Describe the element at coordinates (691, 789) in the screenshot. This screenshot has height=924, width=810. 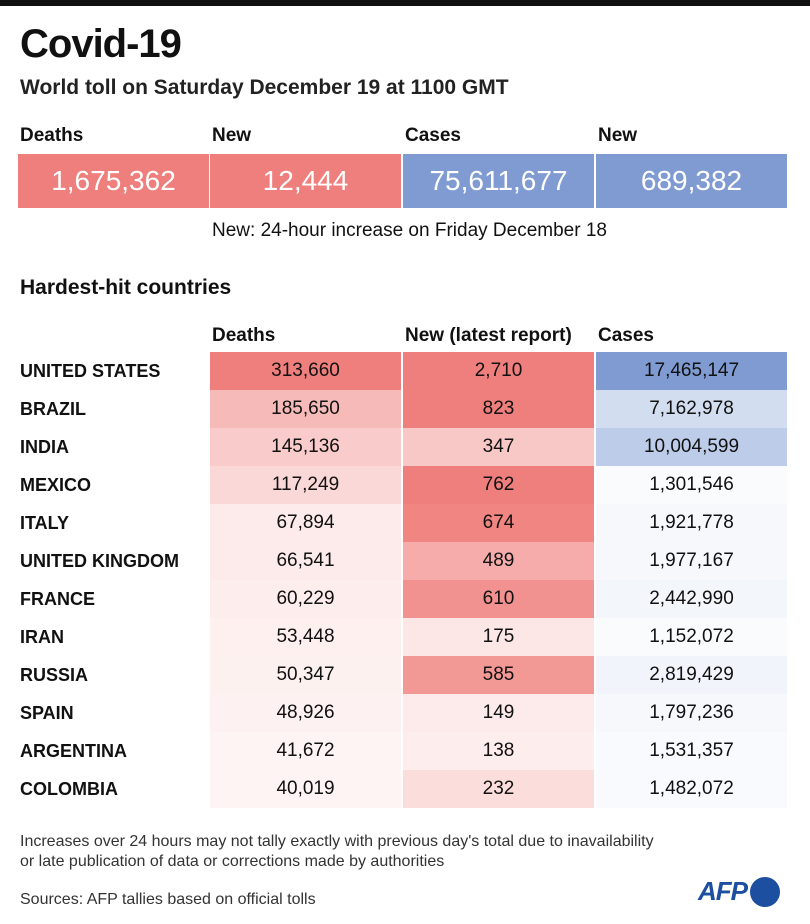
I see `cell-cases: 1,482,072` at that location.